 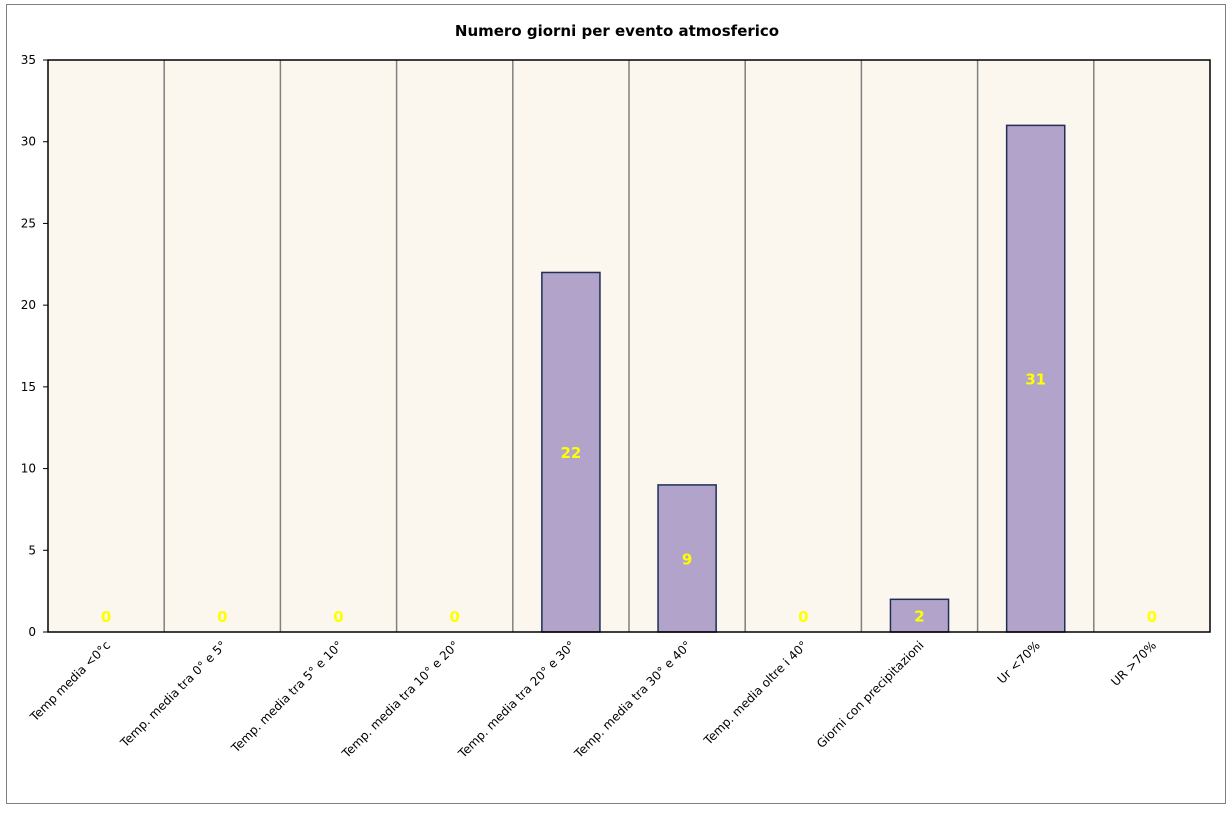 I want to click on y-tick-label: 10, so click(x=28, y=469).